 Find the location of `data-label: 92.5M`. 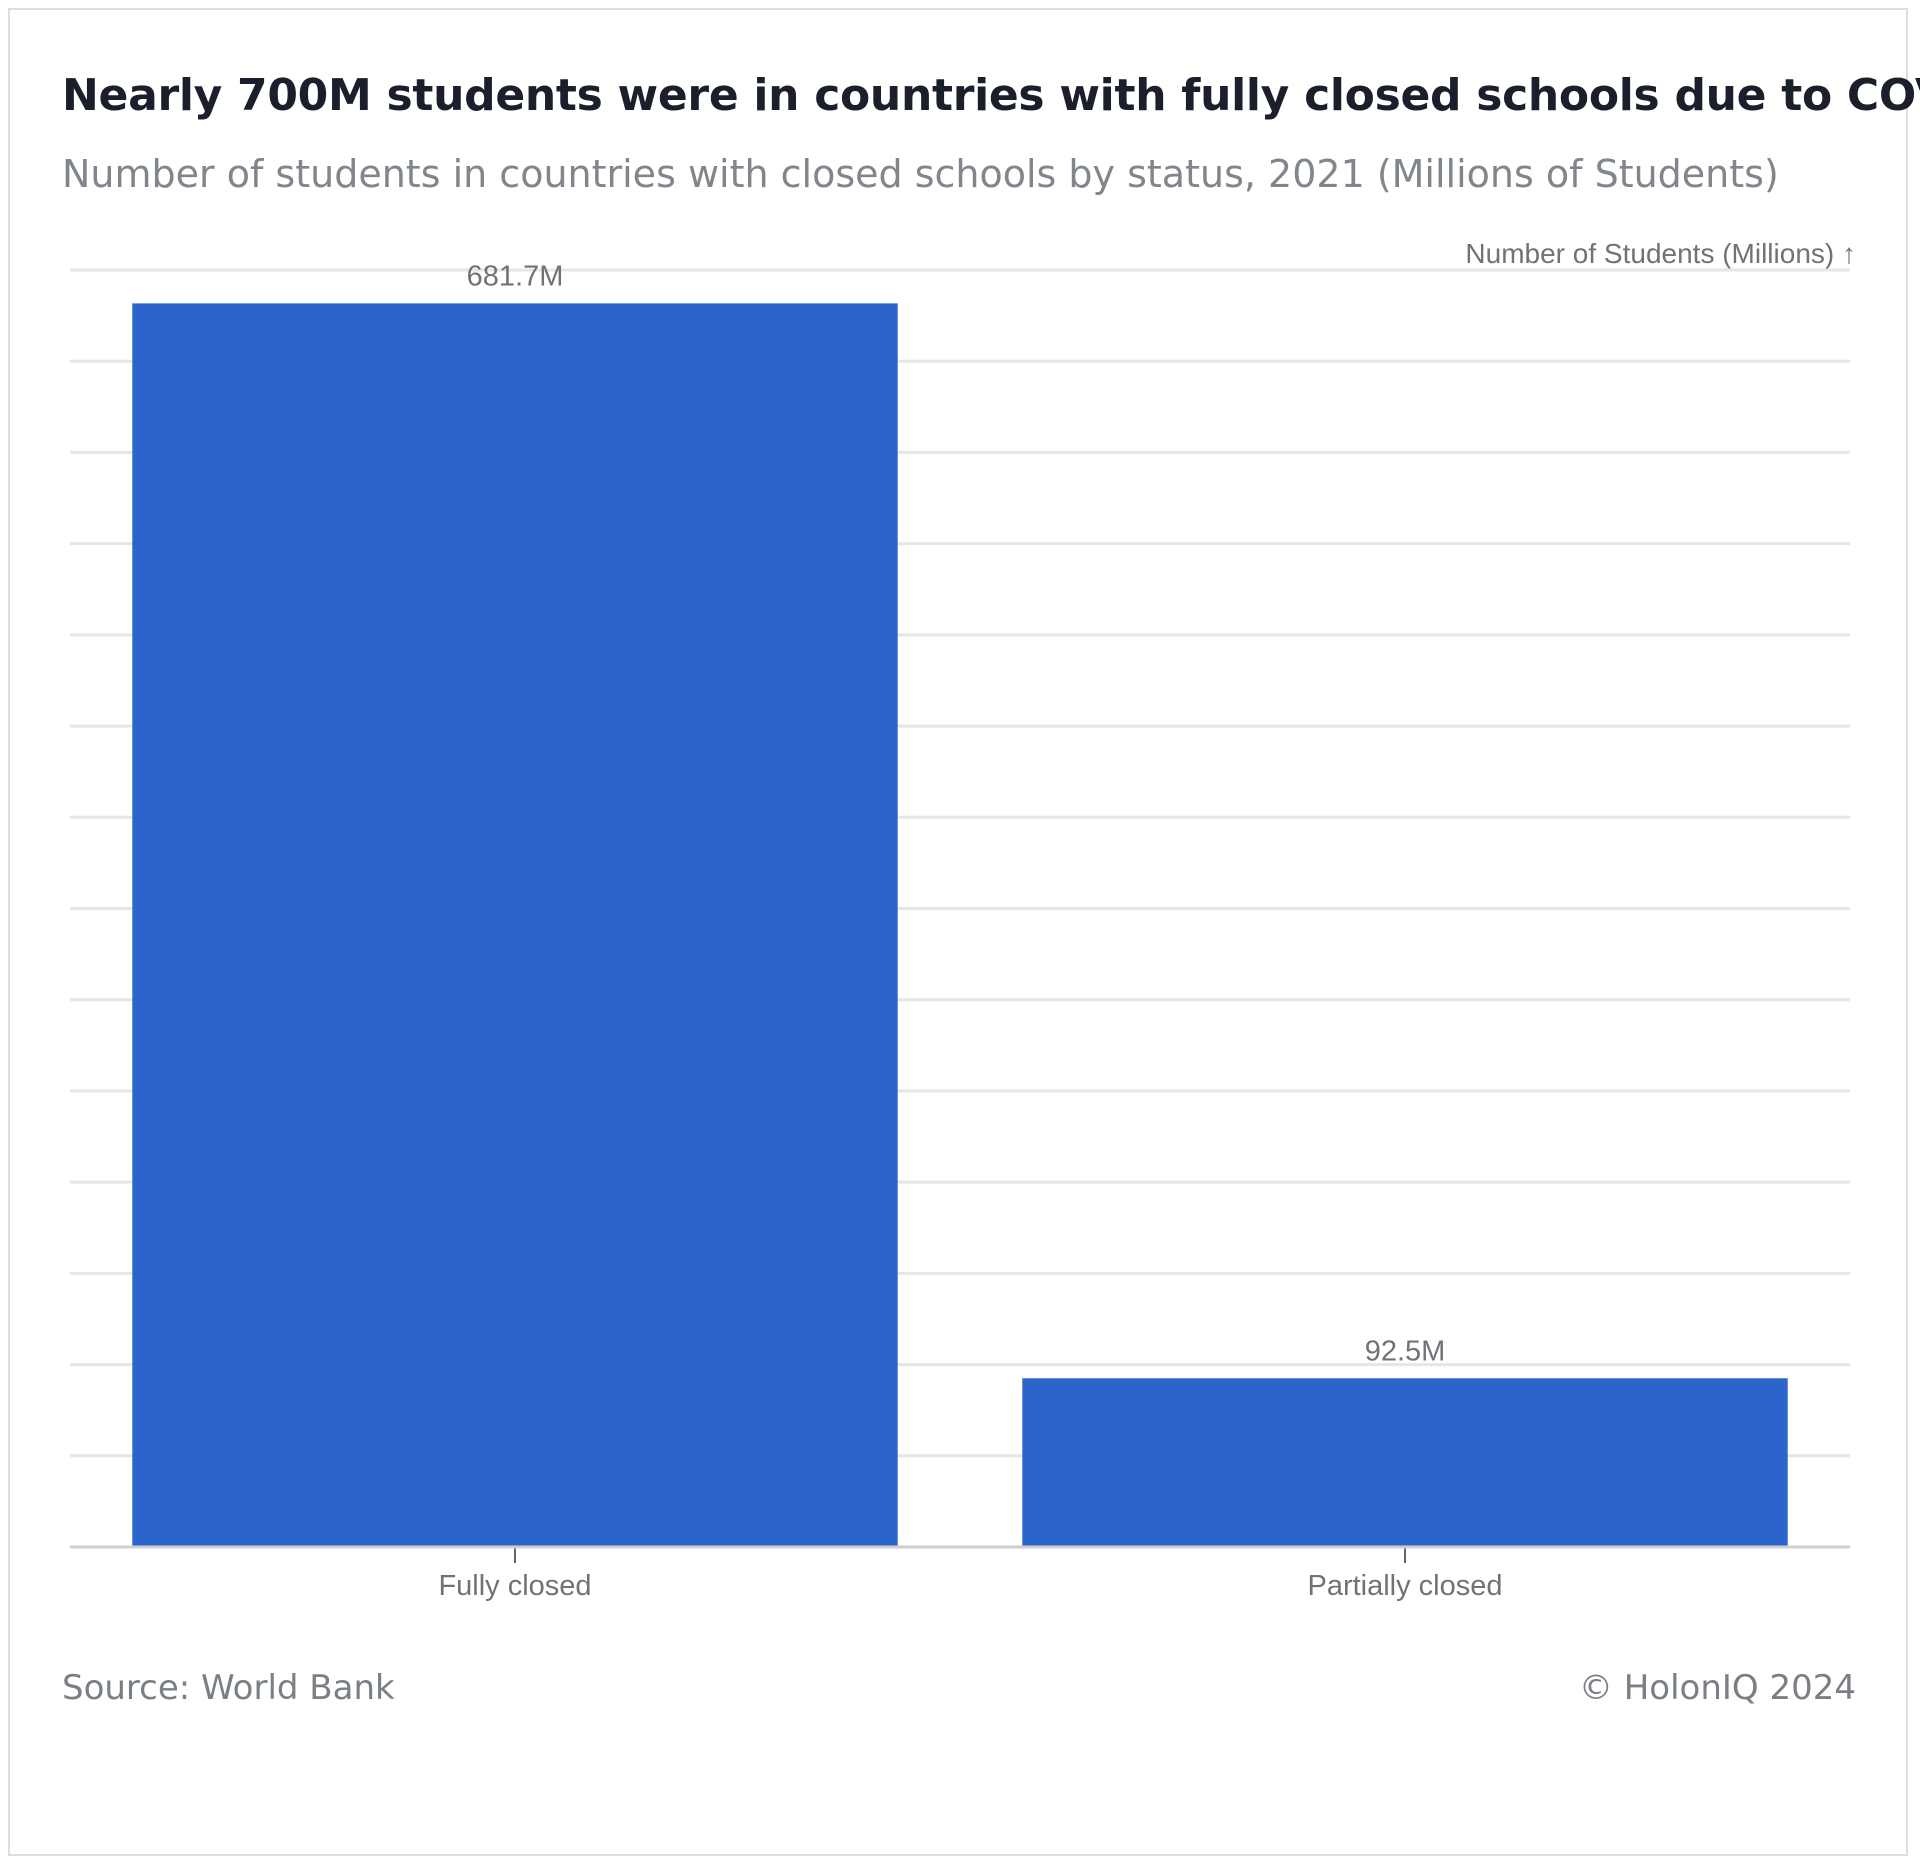

data-label: 92.5M is located at coordinates (1405, 1351).